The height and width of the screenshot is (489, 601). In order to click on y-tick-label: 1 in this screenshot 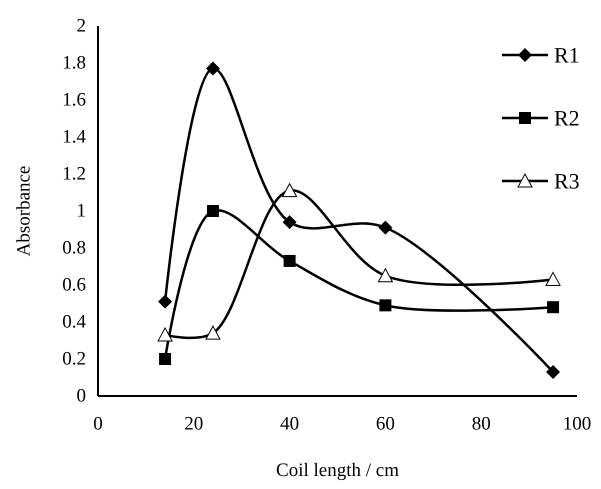, I will do `click(81, 211)`.